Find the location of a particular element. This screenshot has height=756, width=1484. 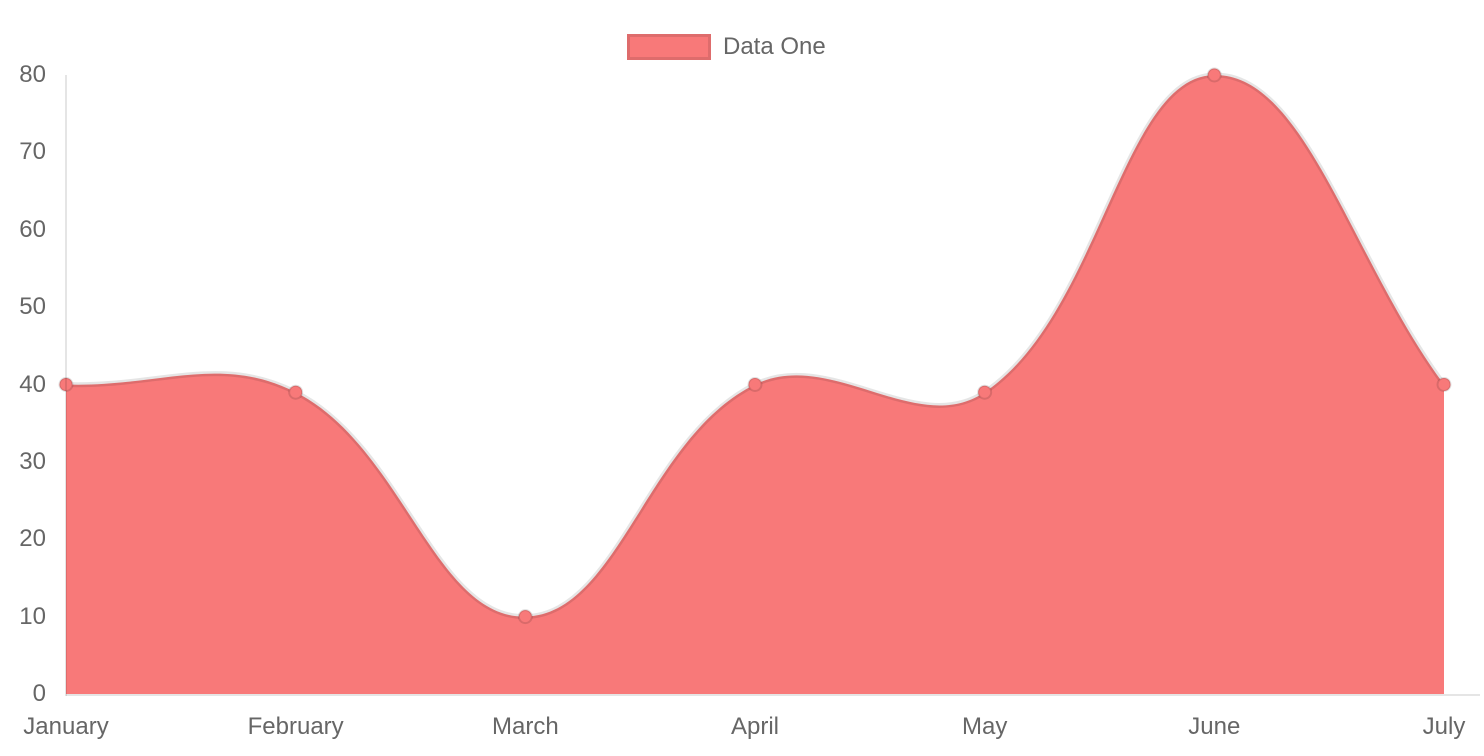

y-tick-label: 70 is located at coordinates (32, 152).